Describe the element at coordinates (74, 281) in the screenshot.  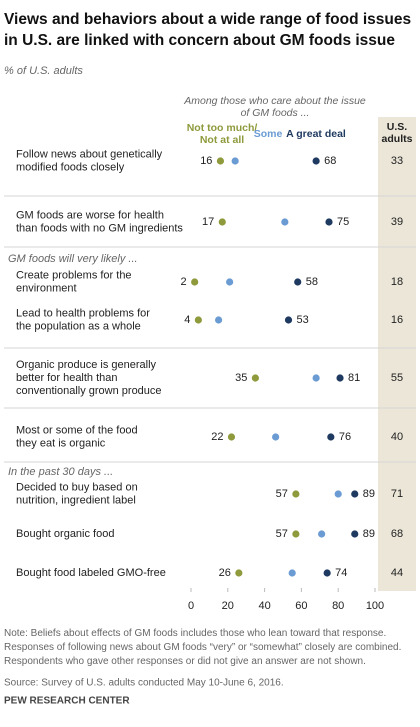
I see `row-label: Create problems for the environment` at that location.